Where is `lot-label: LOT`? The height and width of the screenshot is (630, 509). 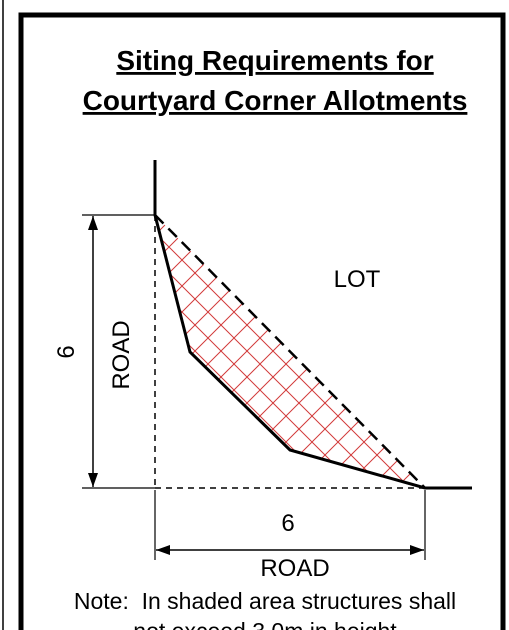
lot-label: LOT is located at coordinates (357, 279).